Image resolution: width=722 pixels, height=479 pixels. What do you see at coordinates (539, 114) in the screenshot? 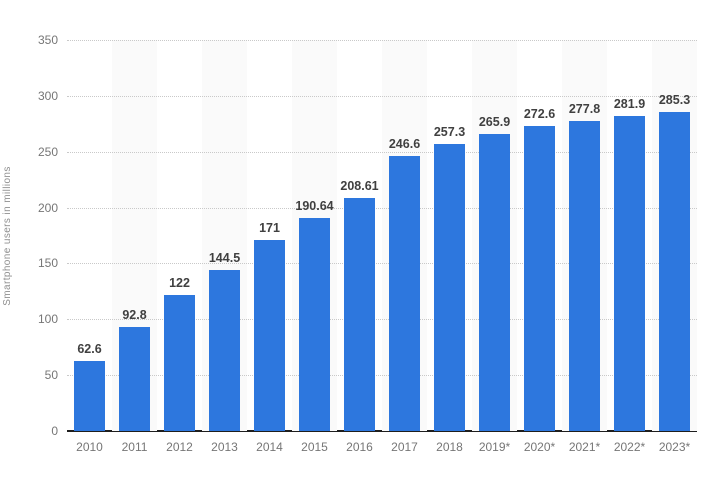
I see `bar-value-2020*: 272.6` at bounding box center [539, 114].